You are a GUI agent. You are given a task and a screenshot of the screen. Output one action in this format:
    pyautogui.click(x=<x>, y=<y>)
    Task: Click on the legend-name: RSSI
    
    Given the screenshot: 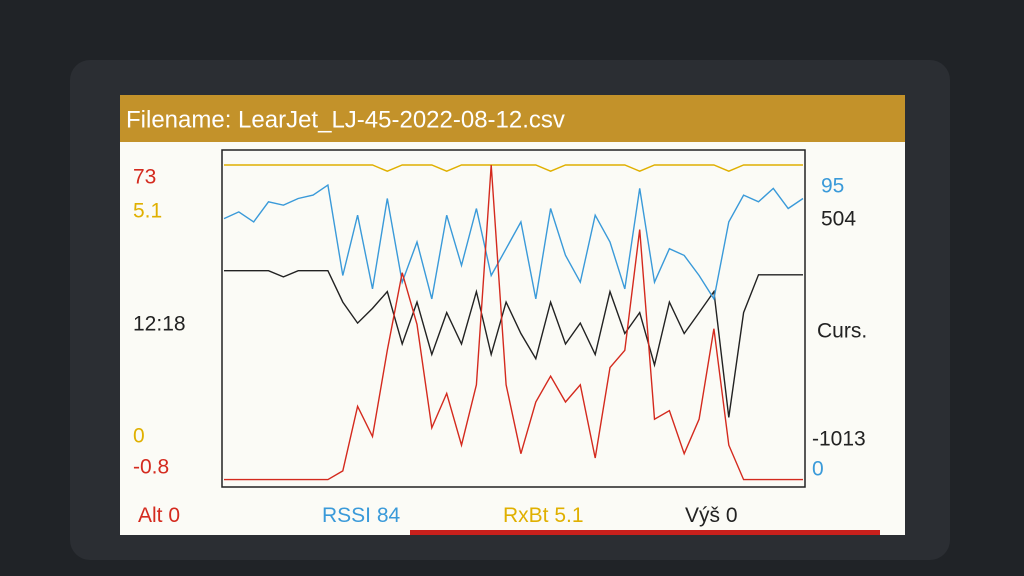 What is the action you would take?
    pyautogui.click(x=346, y=515)
    